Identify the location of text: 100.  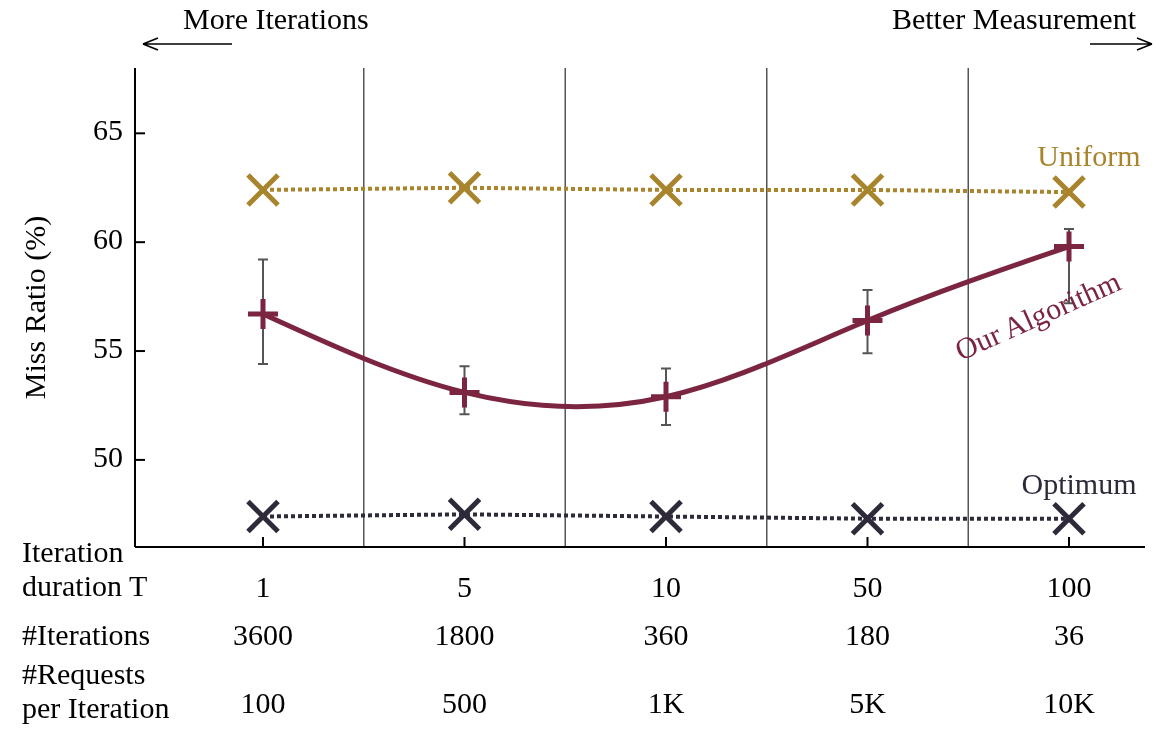
(263, 702).